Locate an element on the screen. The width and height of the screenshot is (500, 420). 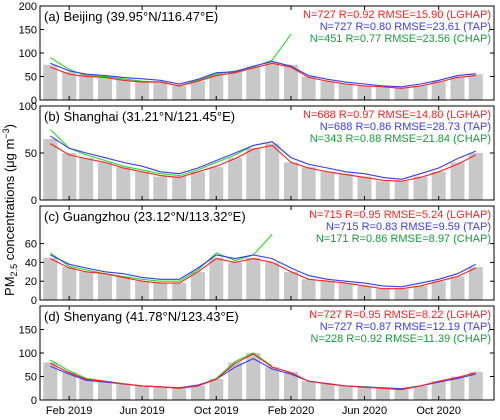
y-axis-label-close: ) is located at coordinates (9, 126).